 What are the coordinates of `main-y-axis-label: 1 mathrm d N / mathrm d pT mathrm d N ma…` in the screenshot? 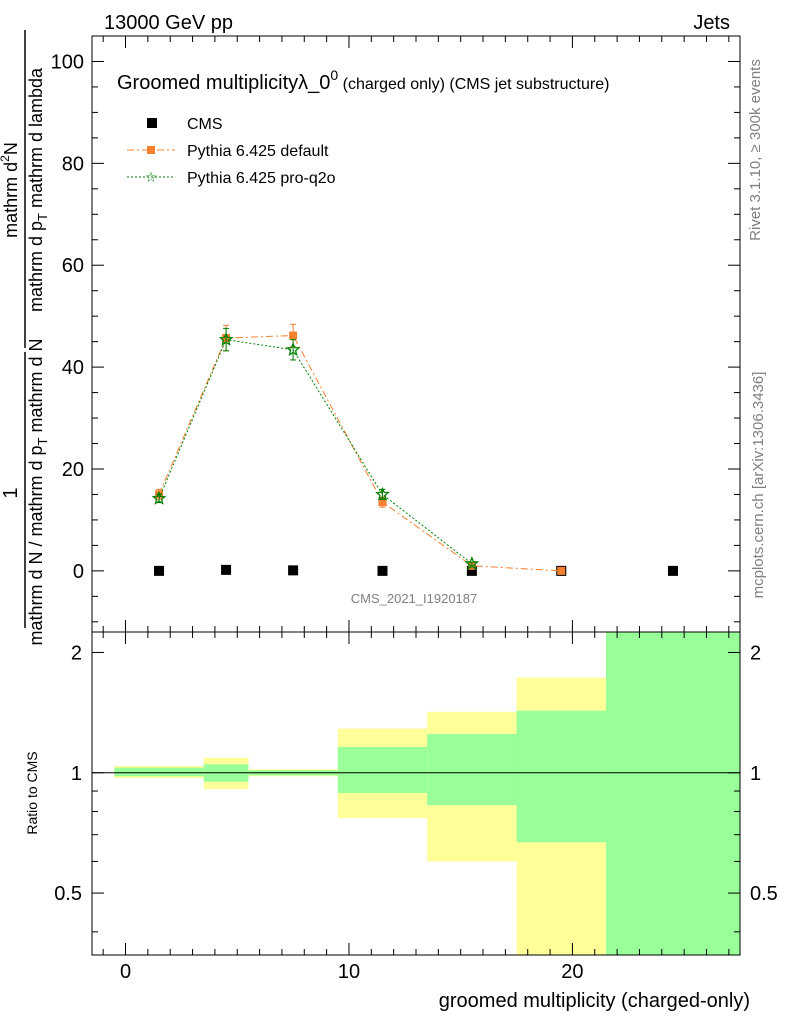 It's located at (25, 338).